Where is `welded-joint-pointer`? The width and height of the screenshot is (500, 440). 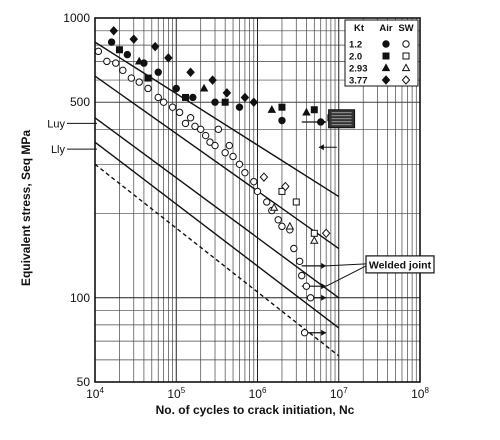
welded-joint-pointer is located at coordinates (346, 265).